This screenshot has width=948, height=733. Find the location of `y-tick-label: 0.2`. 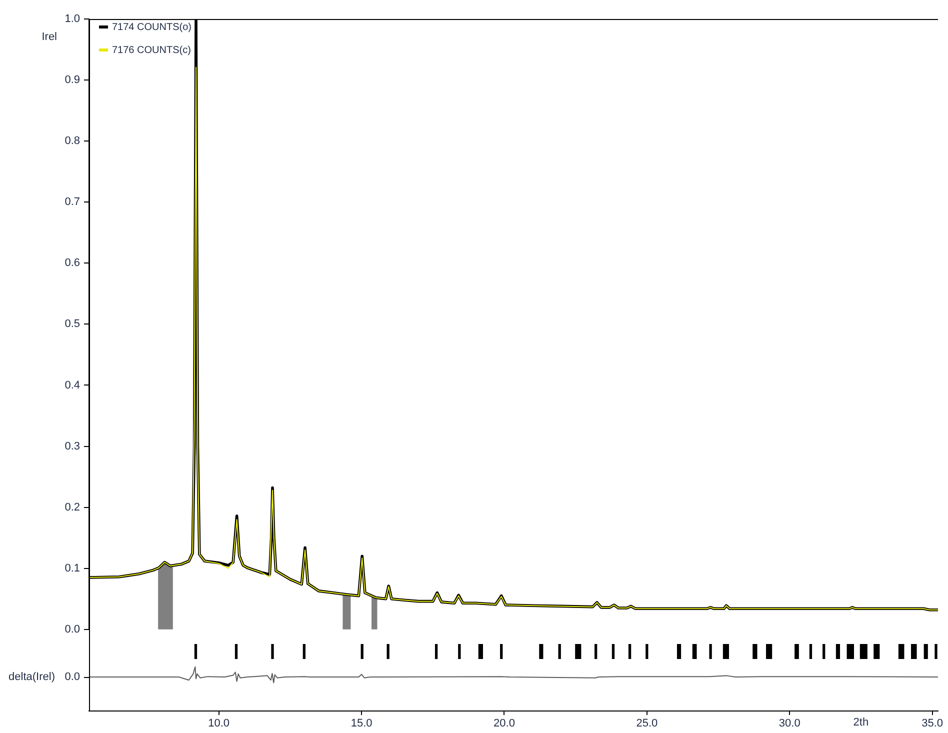

y-tick-label: 0.2 is located at coordinates (72, 507).